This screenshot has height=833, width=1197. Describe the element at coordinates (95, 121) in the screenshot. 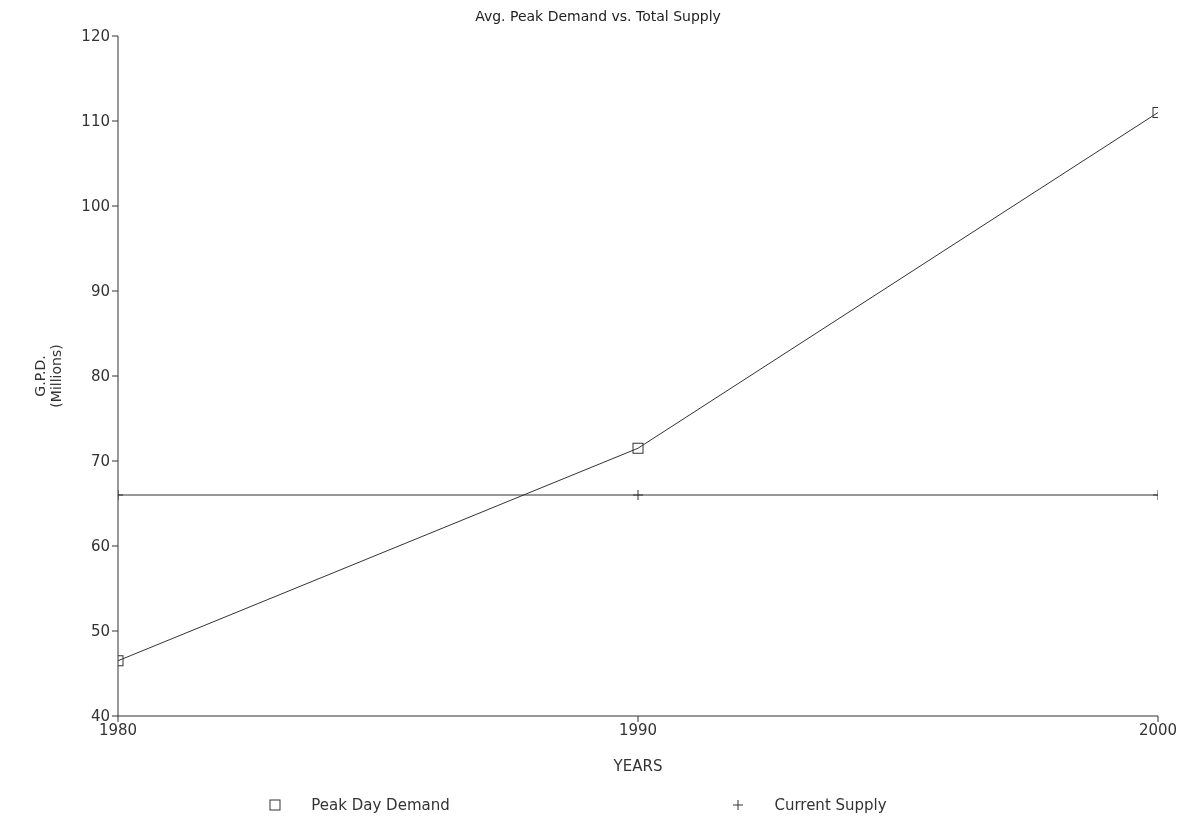

I see `y-tick-label: 110` at that location.